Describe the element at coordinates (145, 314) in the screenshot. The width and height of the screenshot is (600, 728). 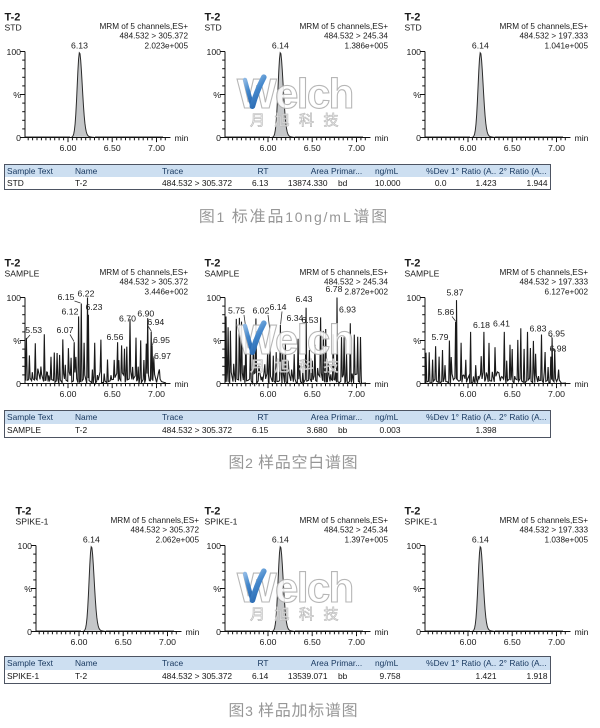
I see `svg-text: 6.90` at that location.